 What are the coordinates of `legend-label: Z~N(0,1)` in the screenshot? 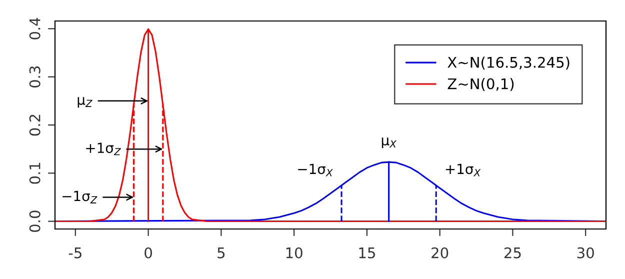 It's located at (481, 85).